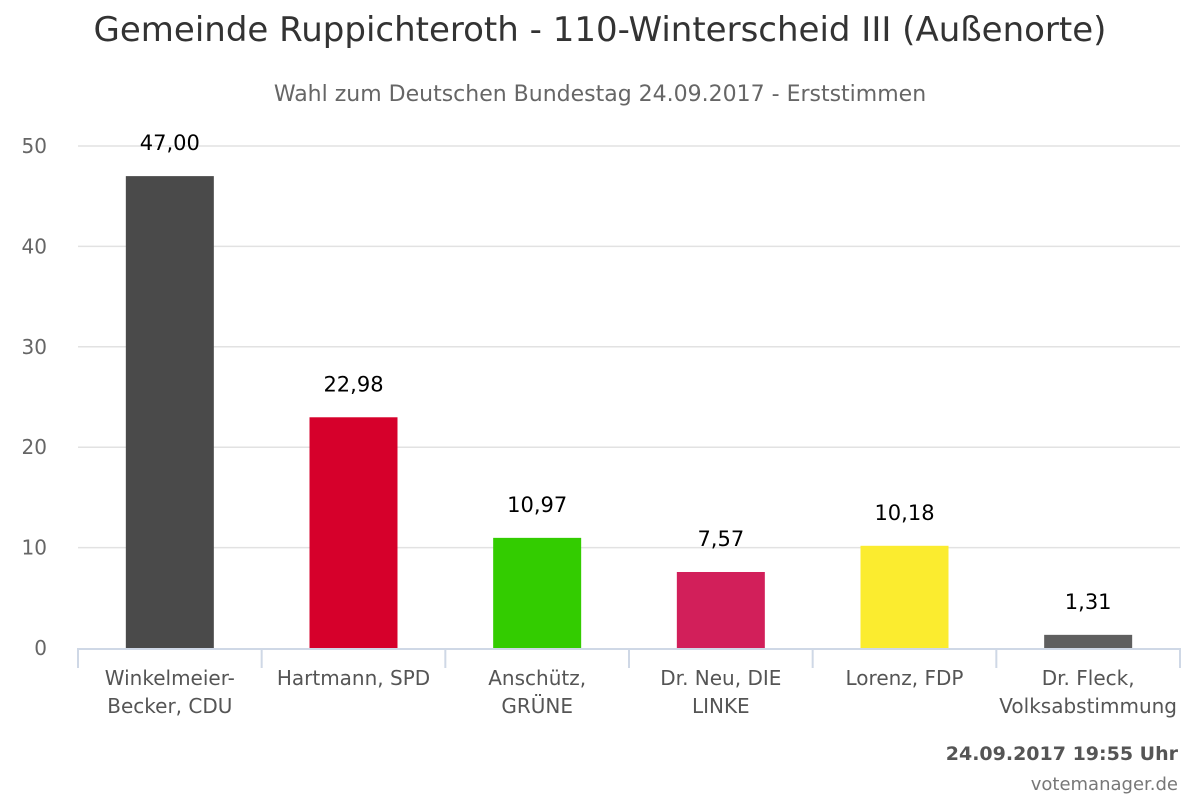 This screenshot has height=800, width=1200. I want to click on x-category-label: Anschütz,, so click(537, 678).